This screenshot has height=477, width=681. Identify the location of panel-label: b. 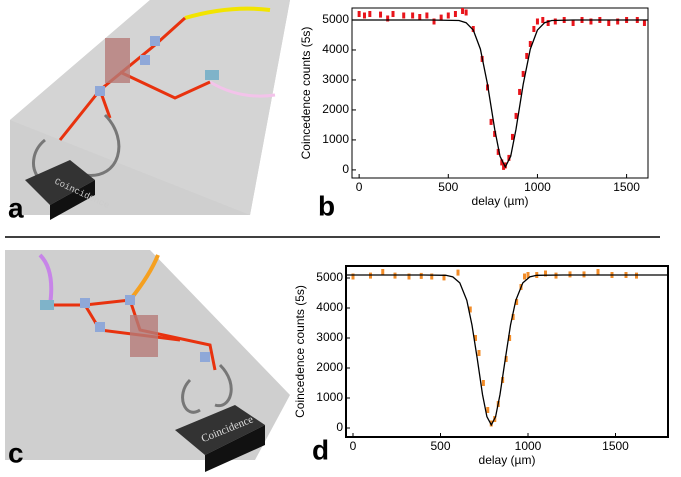
(326, 205).